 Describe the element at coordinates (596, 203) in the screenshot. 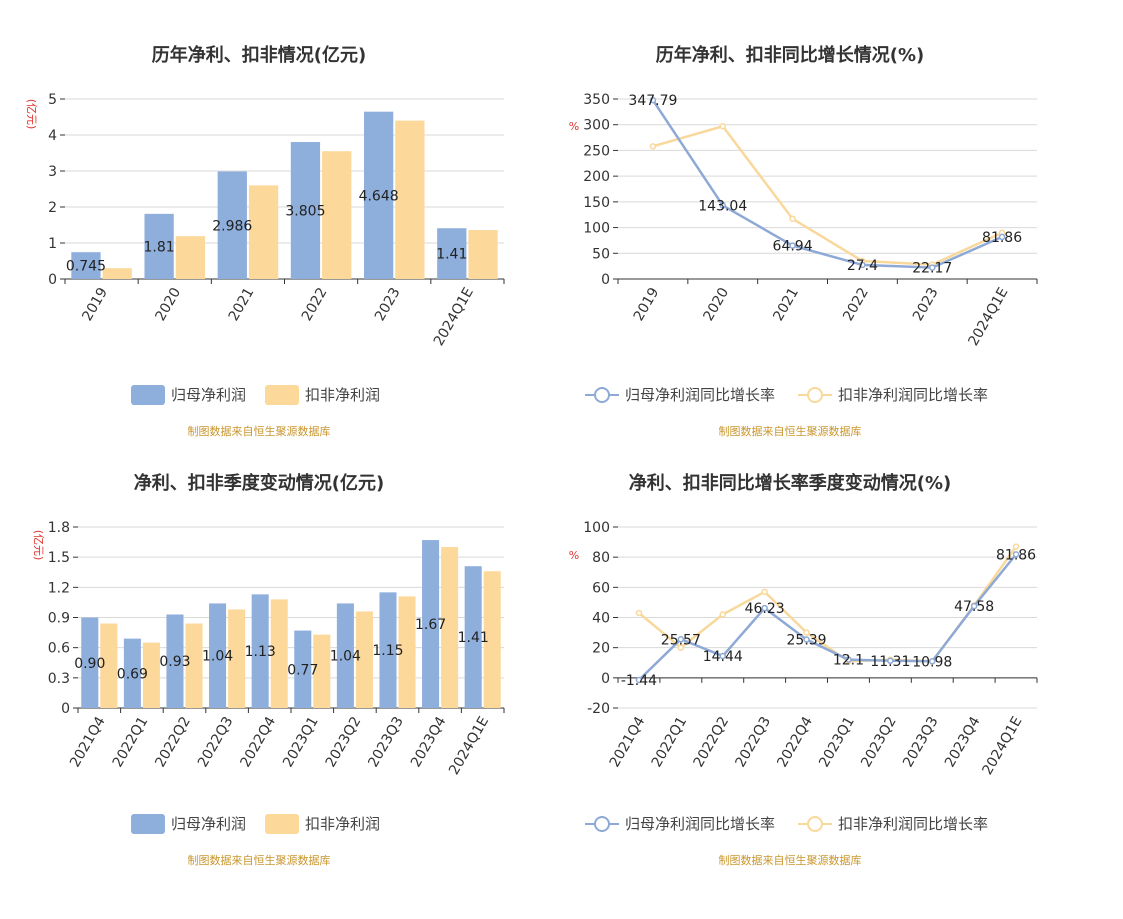

I see `chart2-ytick-label: 150` at that location.